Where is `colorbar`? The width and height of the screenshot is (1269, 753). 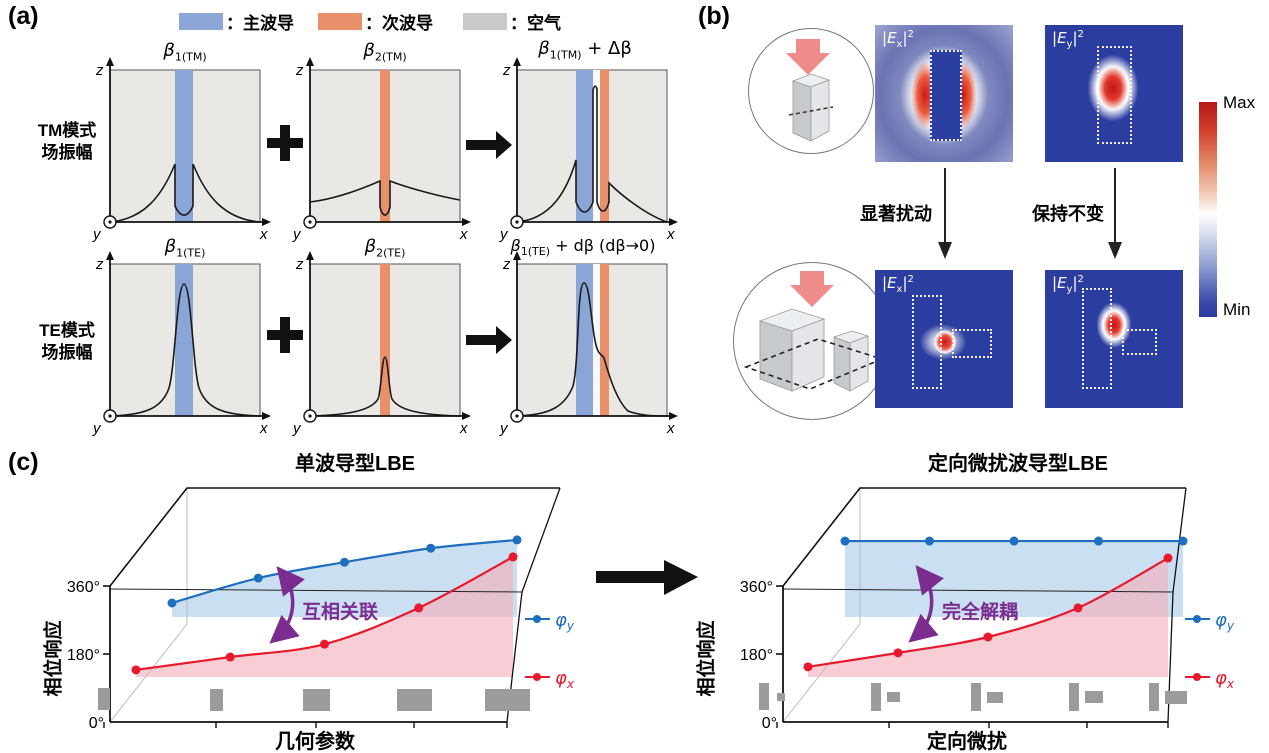
colorbar is located at coordinates (1208, 209).